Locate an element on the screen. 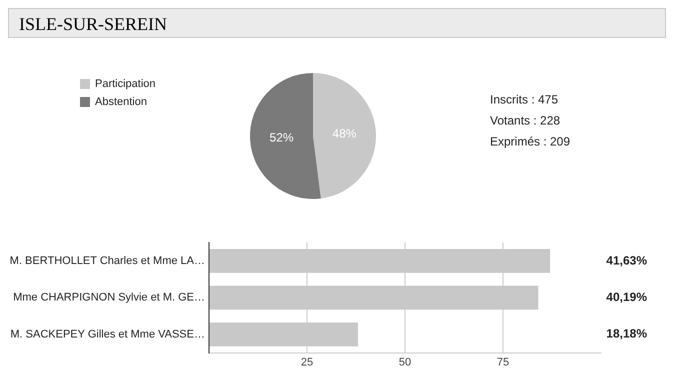 The image size is (678, 382). x-tick-label: 25 is located at coordinates (307, 362).